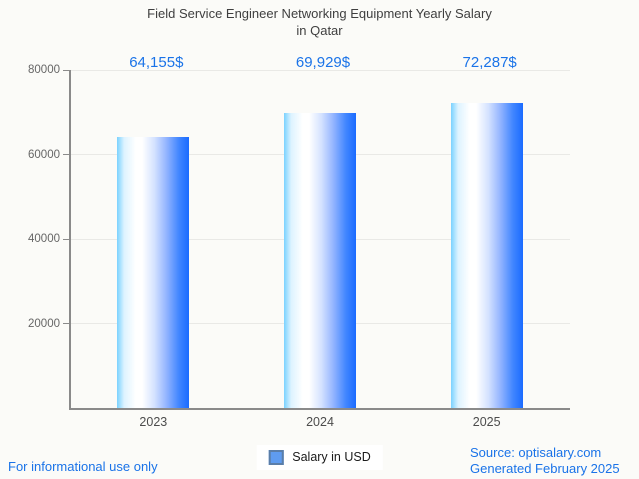 Image resolution: width=639 pixels, height=479 pixels. Describe the element at coordinates (320, 260) in the screenshot. I see `bar-2024` at that location.